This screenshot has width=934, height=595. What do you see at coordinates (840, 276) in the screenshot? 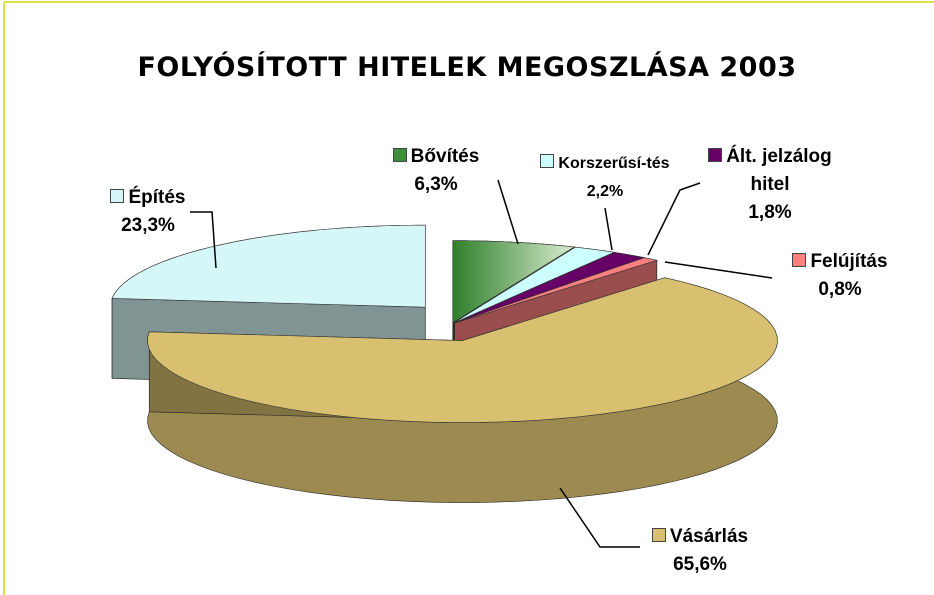
I see `data-label: Felújítás 0,8%` at bounding box center [840, 276].